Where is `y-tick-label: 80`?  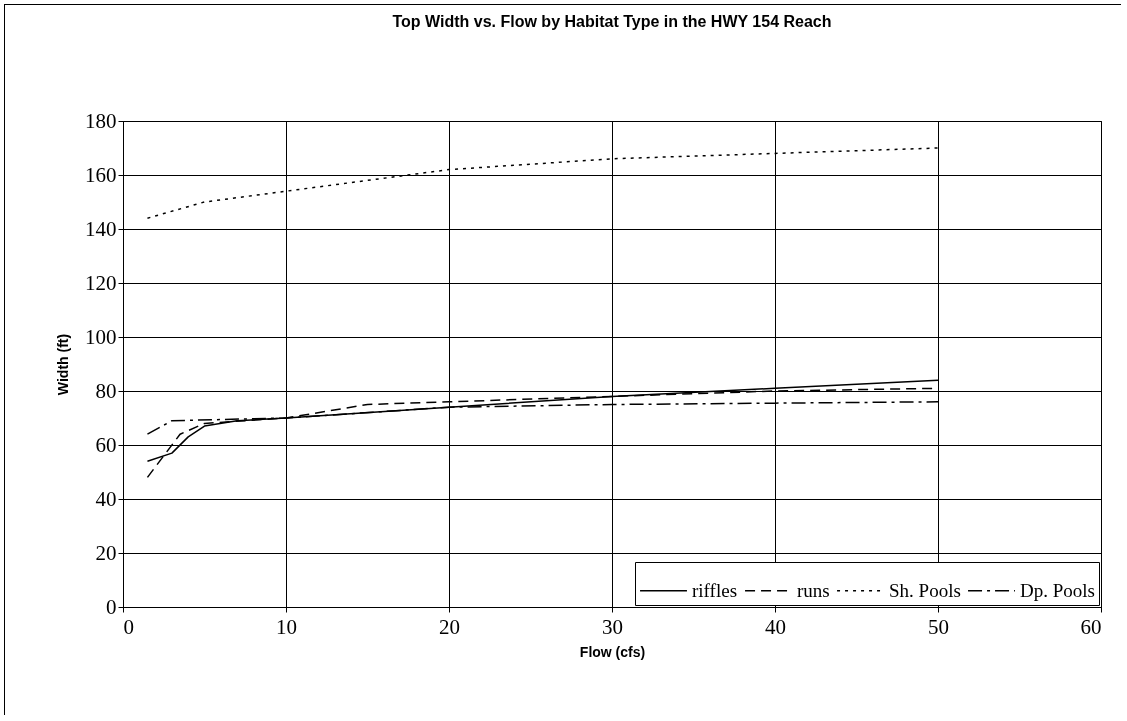
y-tick-label: 80 is located at coordinates (106, 390).